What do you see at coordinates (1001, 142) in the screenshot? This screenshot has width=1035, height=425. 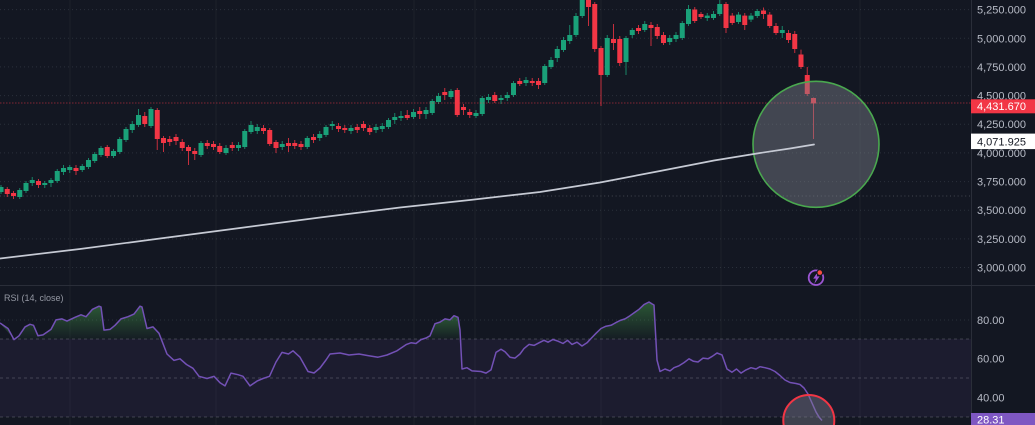 I see `svg-text: 4,071.925` at bounding box center [1001, 142].